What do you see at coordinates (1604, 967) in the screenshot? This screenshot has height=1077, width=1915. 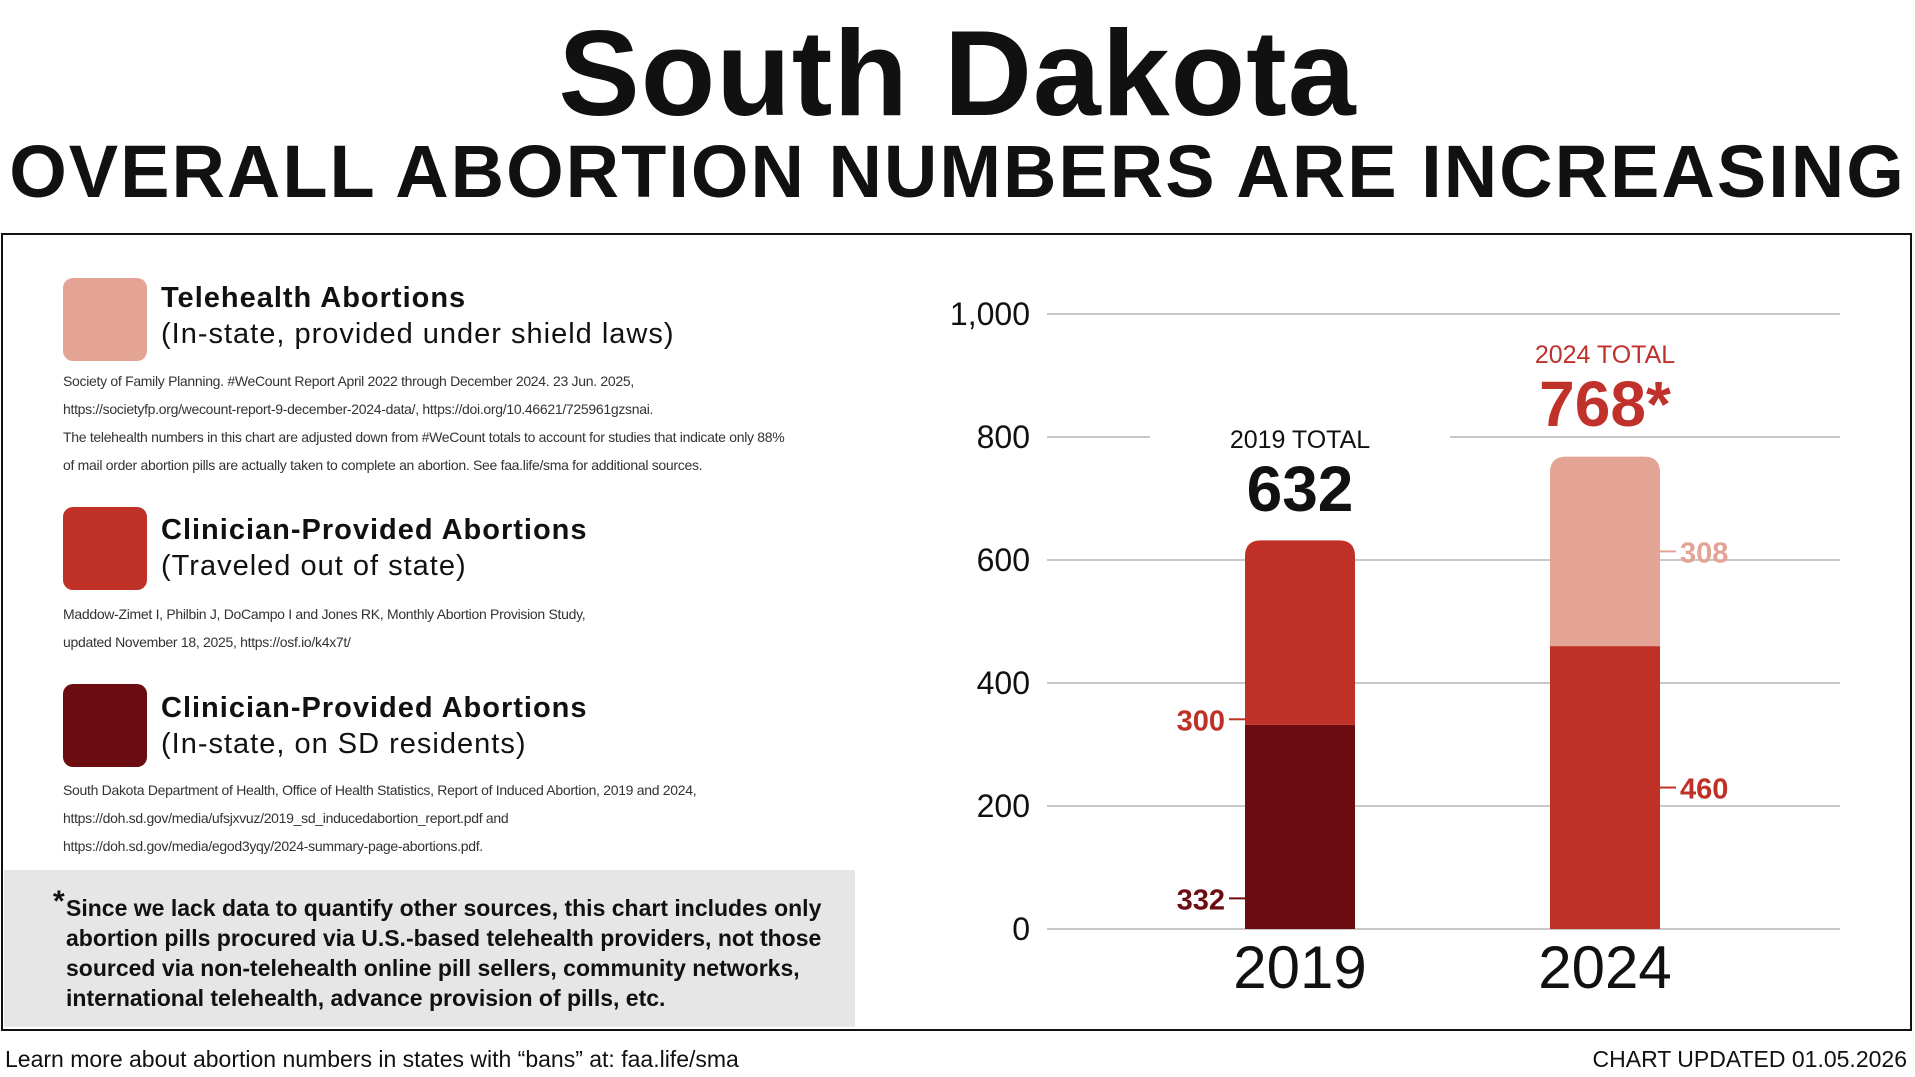 I see `x-category-label: 2024` at bounding box center [1604, 967].